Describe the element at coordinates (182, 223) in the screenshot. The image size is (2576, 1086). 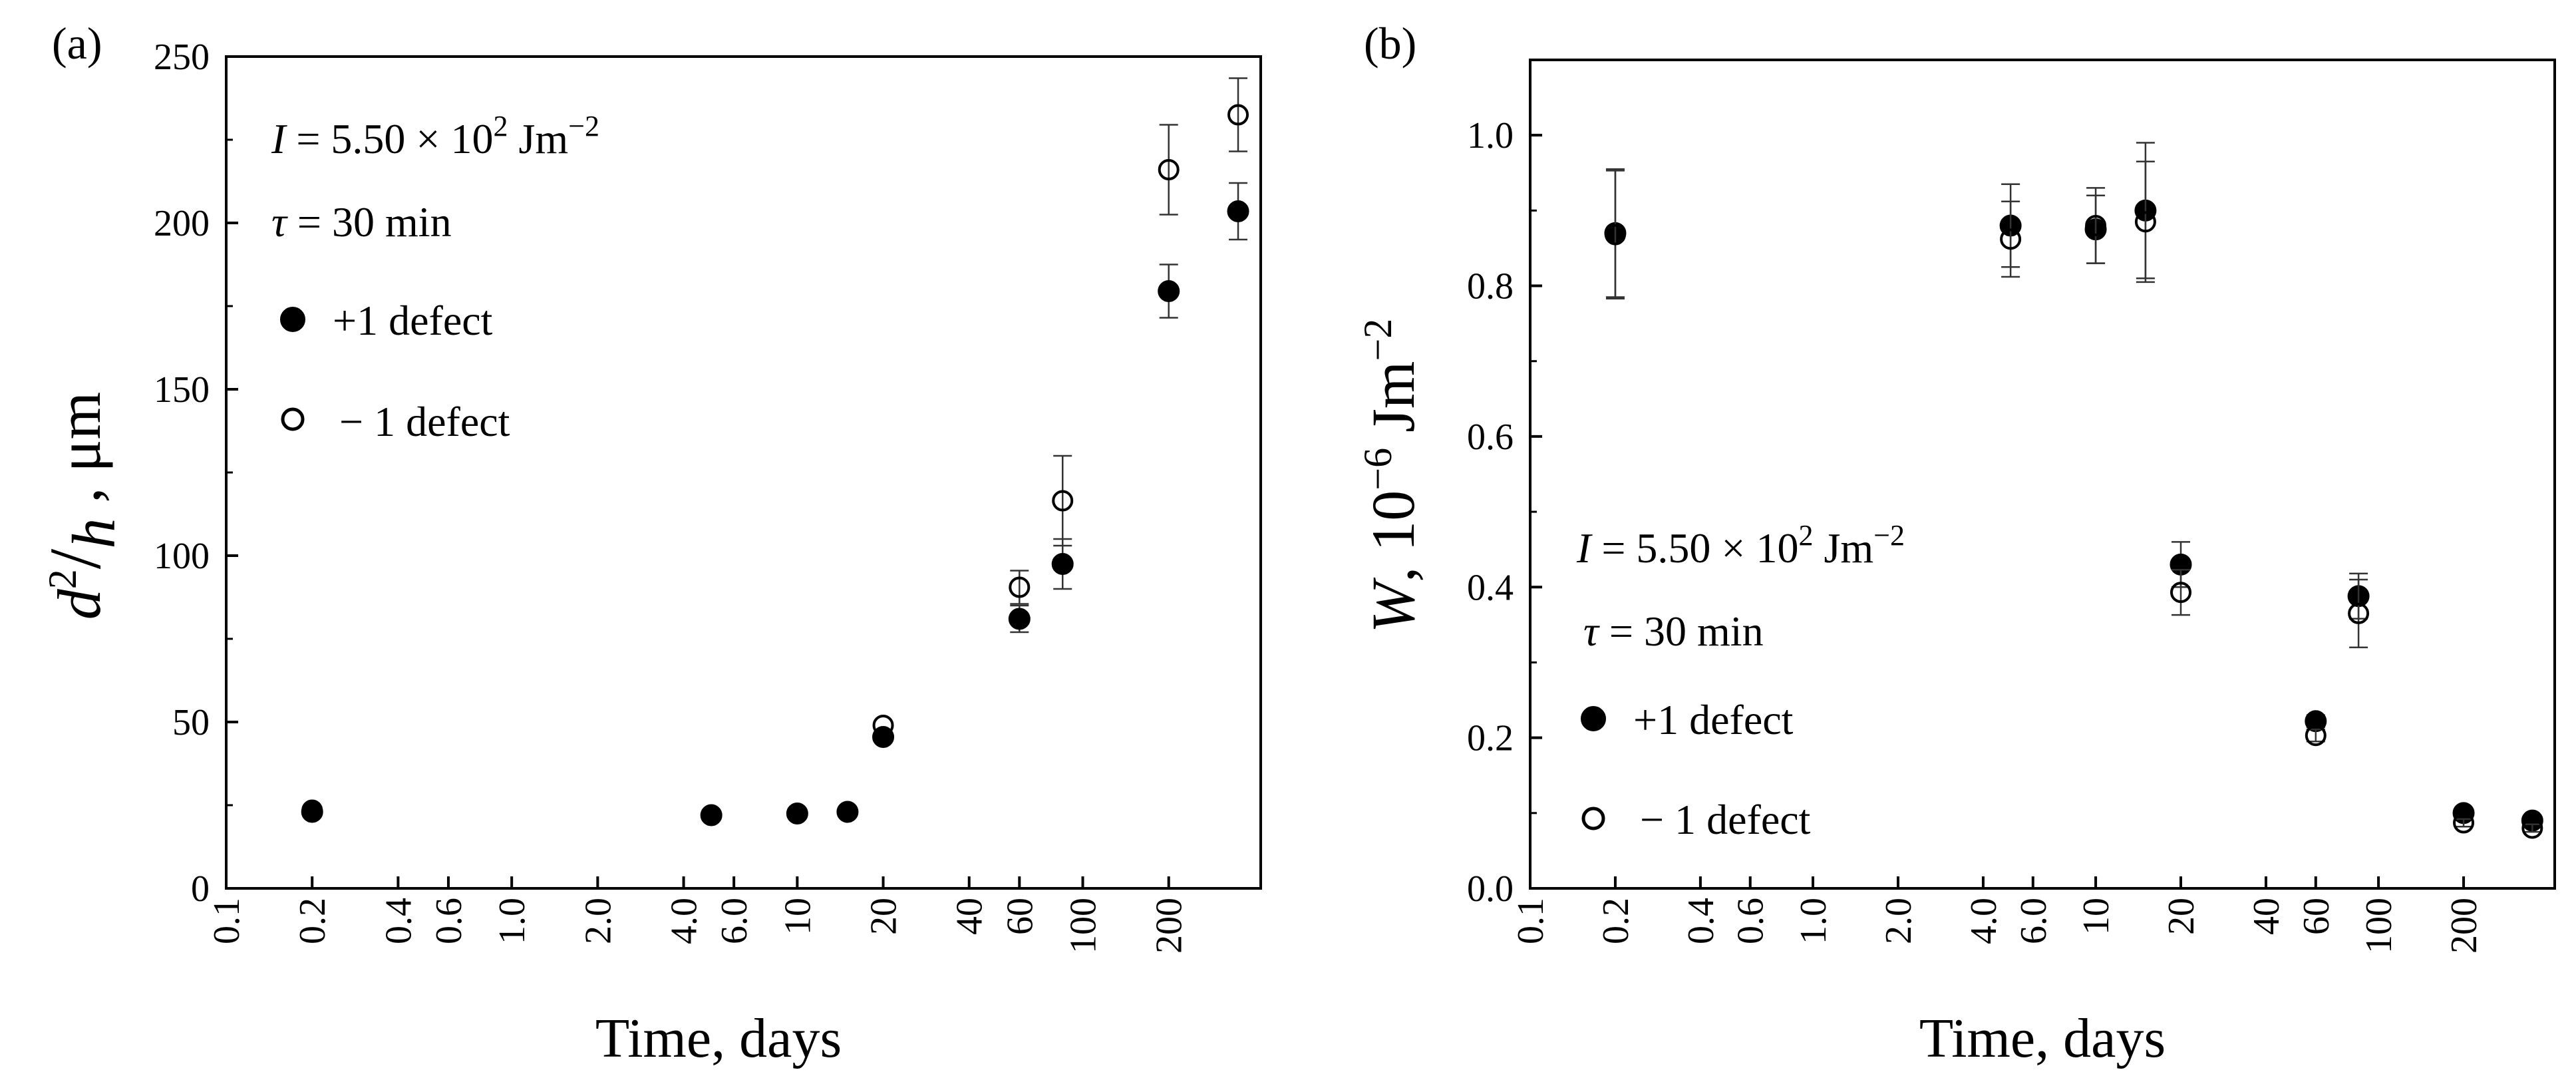
I see `panel-a-y-tick-label: 200` at that location.